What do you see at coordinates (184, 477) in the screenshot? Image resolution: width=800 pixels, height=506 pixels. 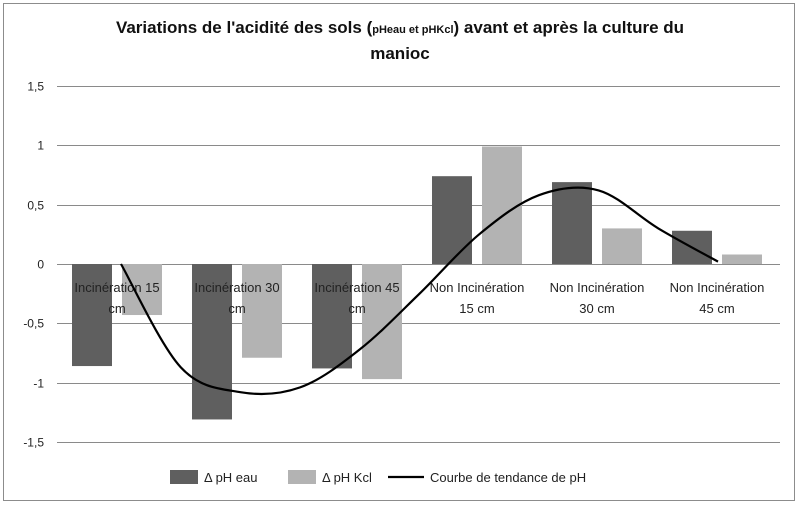 I see `legend-ph-eau-swatch` at bounding box center [184, 477].